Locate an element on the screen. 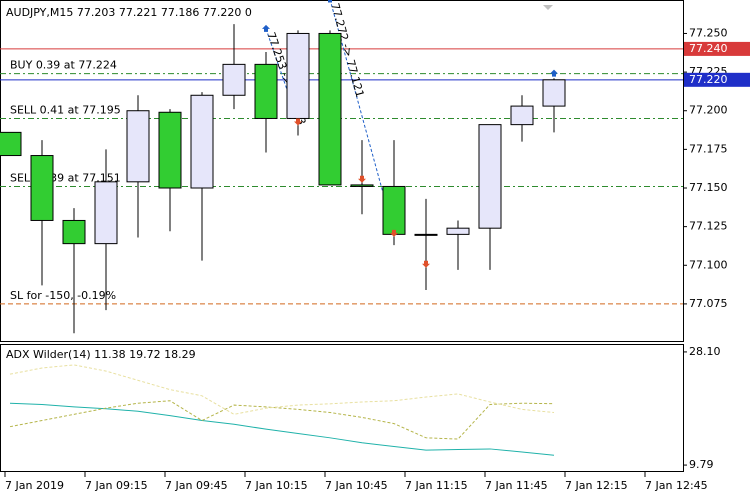  x-tick-label: 7 Jan 12:15 is located at coordinates (596, 485).